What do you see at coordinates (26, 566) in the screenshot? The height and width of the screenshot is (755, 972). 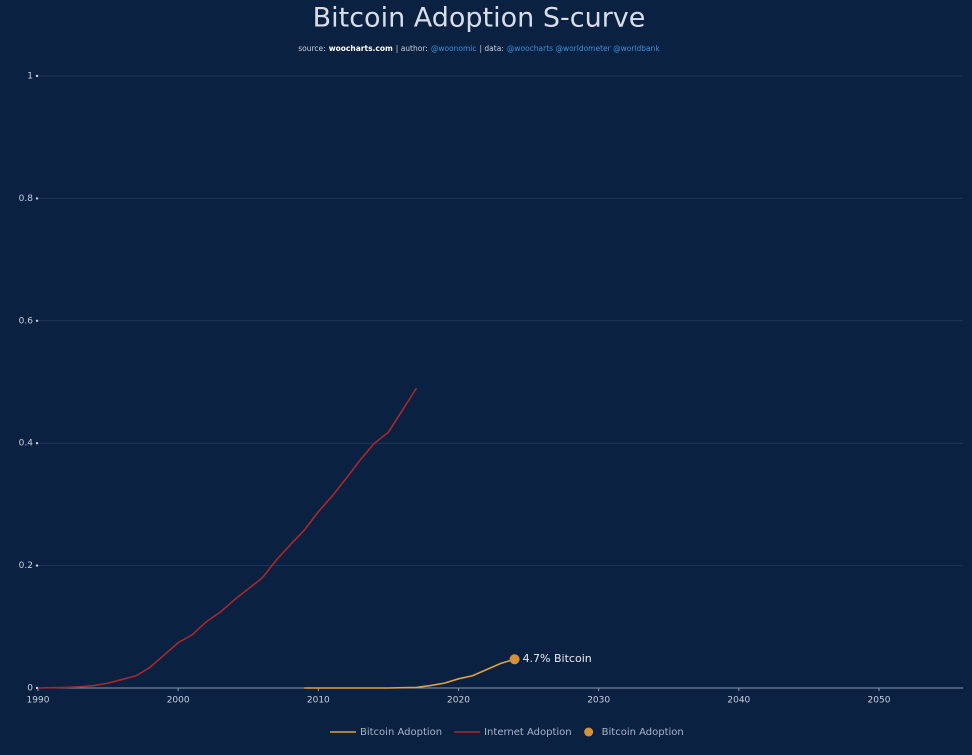 I see `y-tick-label: 0.2` at bounding box center [26, 566].